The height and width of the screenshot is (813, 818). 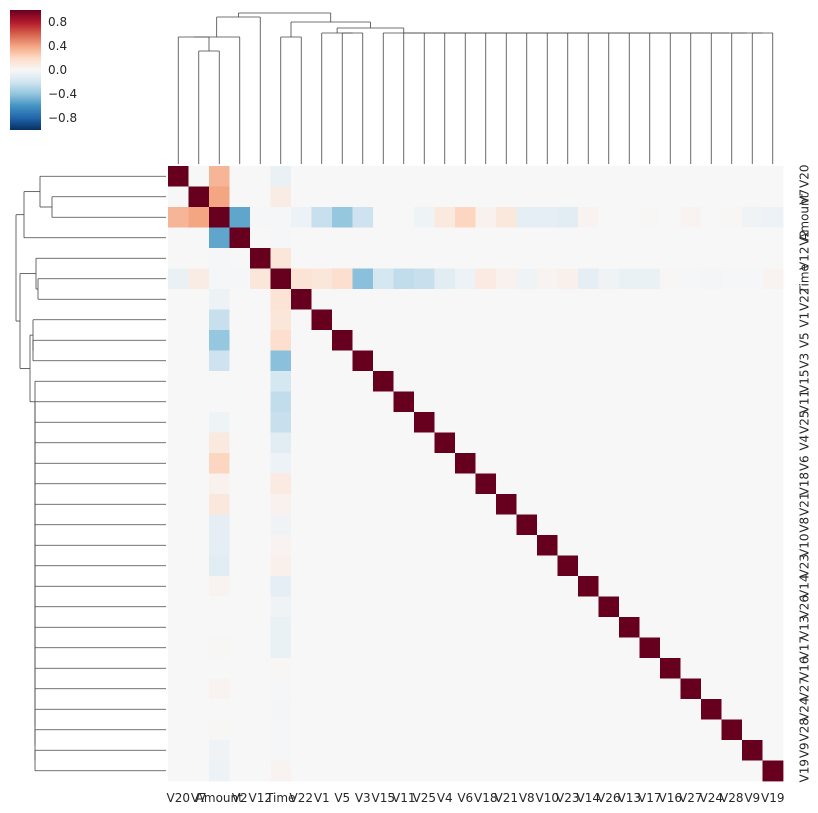 I want to click on colorbar-tick-label: −0.4, so click(x=62, y=94).